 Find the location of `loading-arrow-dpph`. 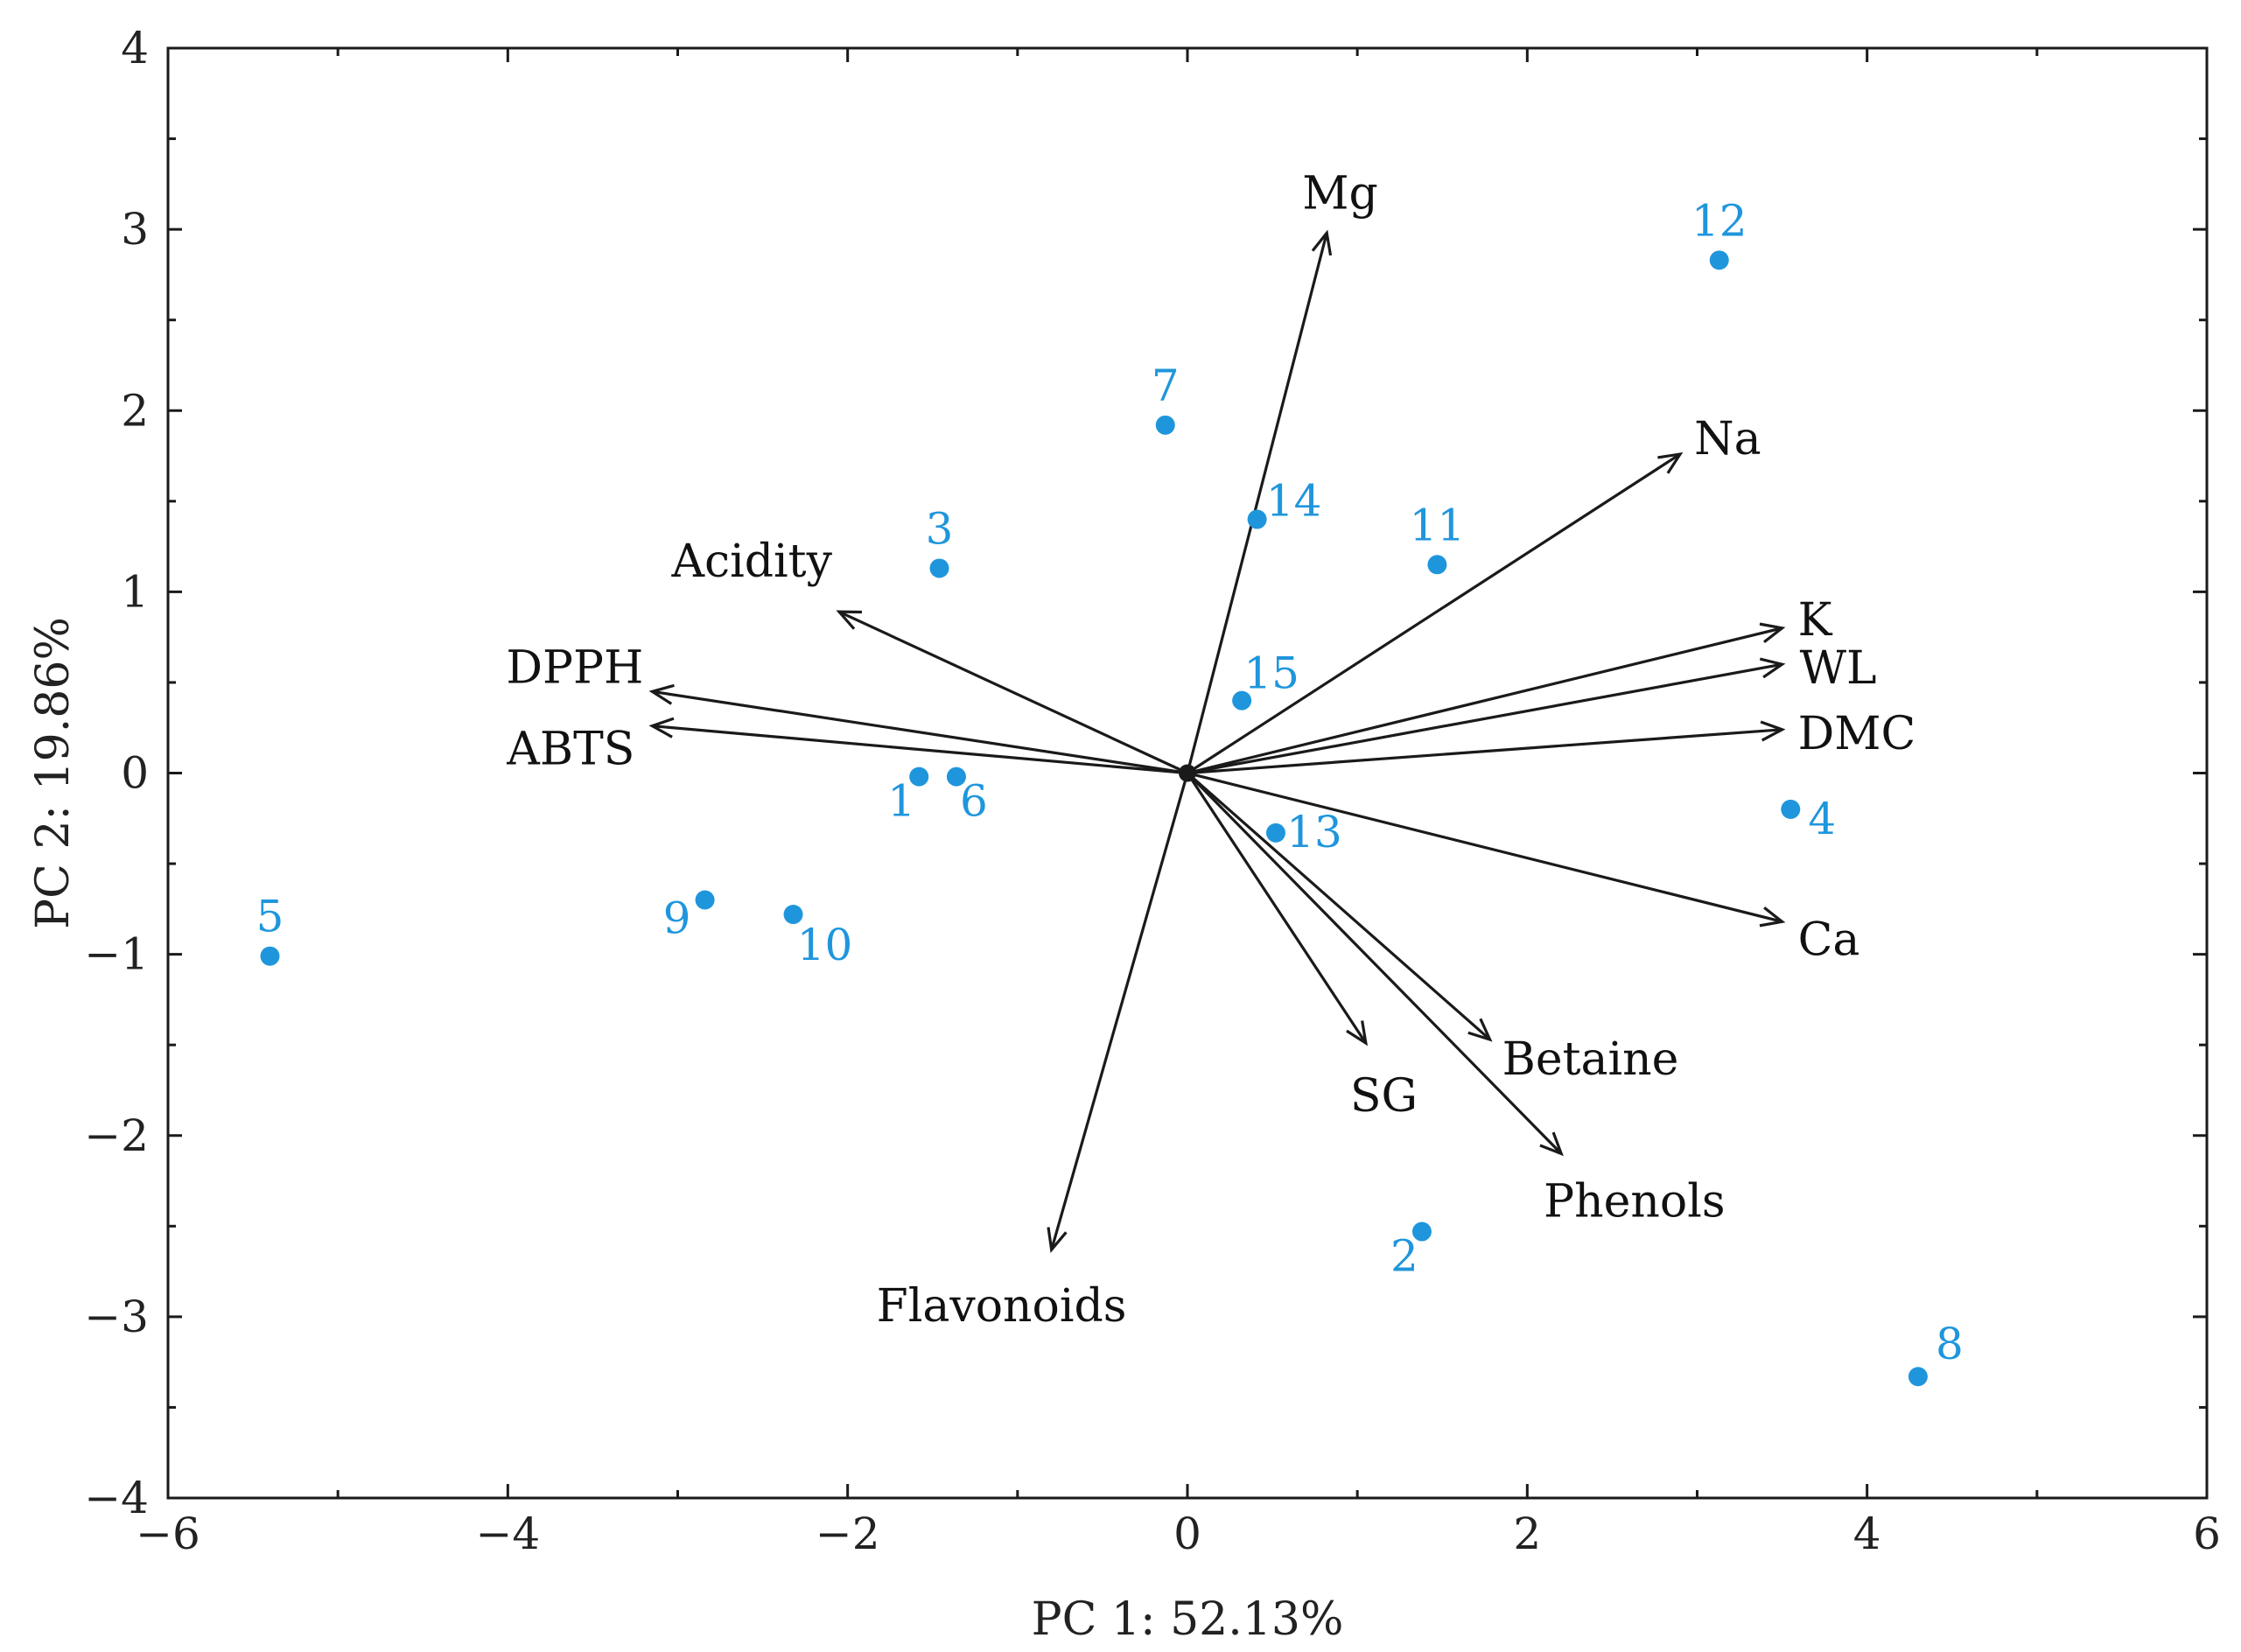

loading-arrow-dpph is located at coordinates (920, 732).